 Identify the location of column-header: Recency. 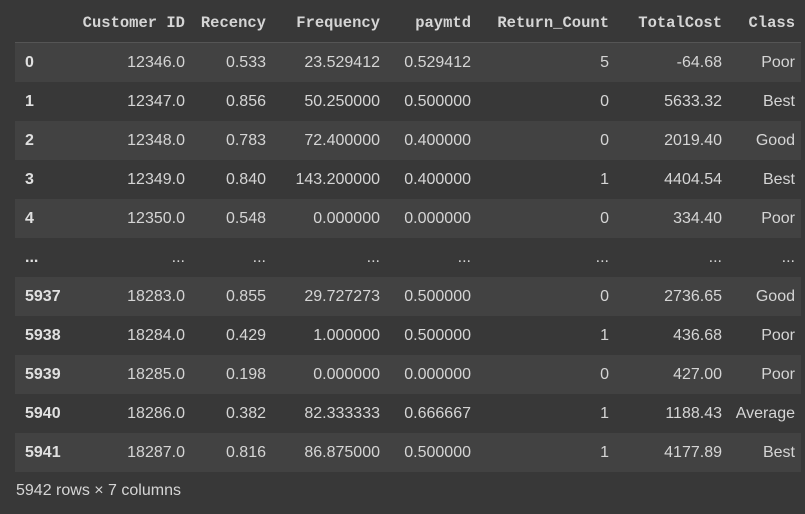
(231, 23).